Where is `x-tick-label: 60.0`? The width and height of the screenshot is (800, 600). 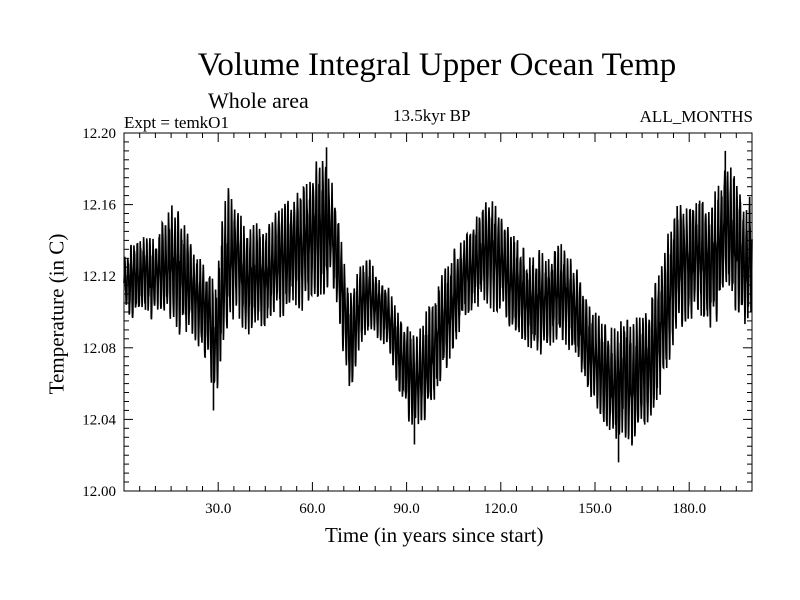 x-tick-label: 60.0 is located at coordinates (312, 509).